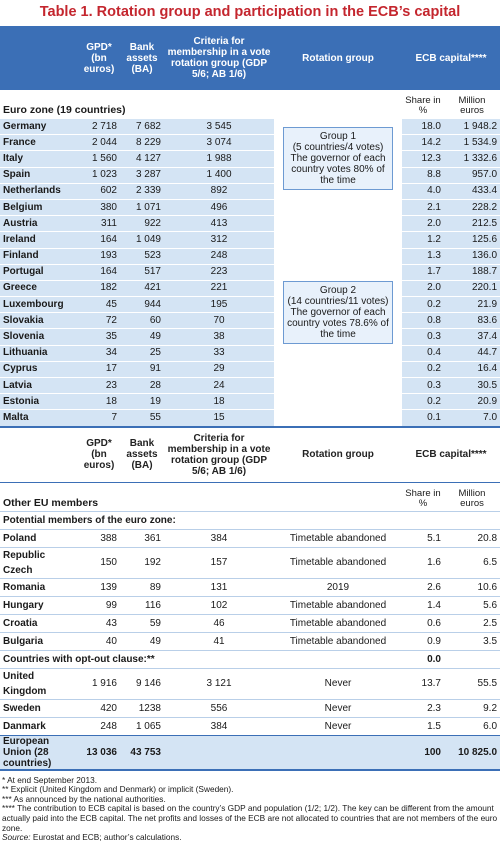 This screenshot has width=500, height=843. I want to click on bank-assets: 49, so click(142, 337).